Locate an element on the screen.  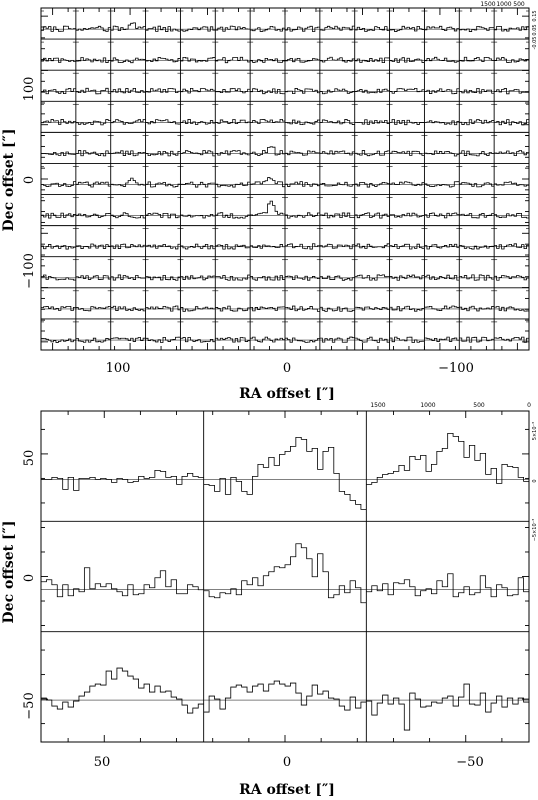
bottom-x-axis-label: RA offset [″] is located at coordinates (287, 790).